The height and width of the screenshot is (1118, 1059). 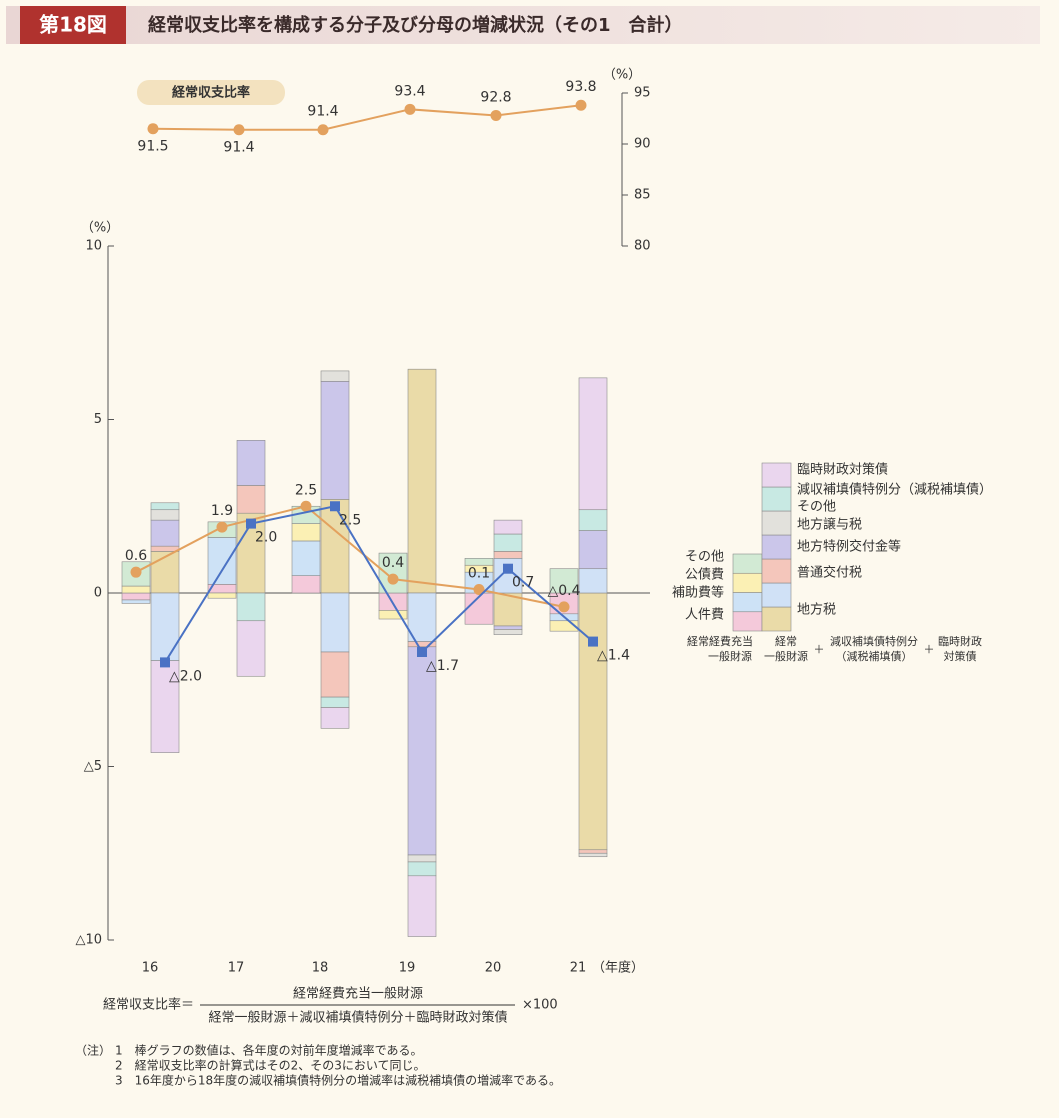 I want to click on data-label: 0.6, so click(x=136, y=556).